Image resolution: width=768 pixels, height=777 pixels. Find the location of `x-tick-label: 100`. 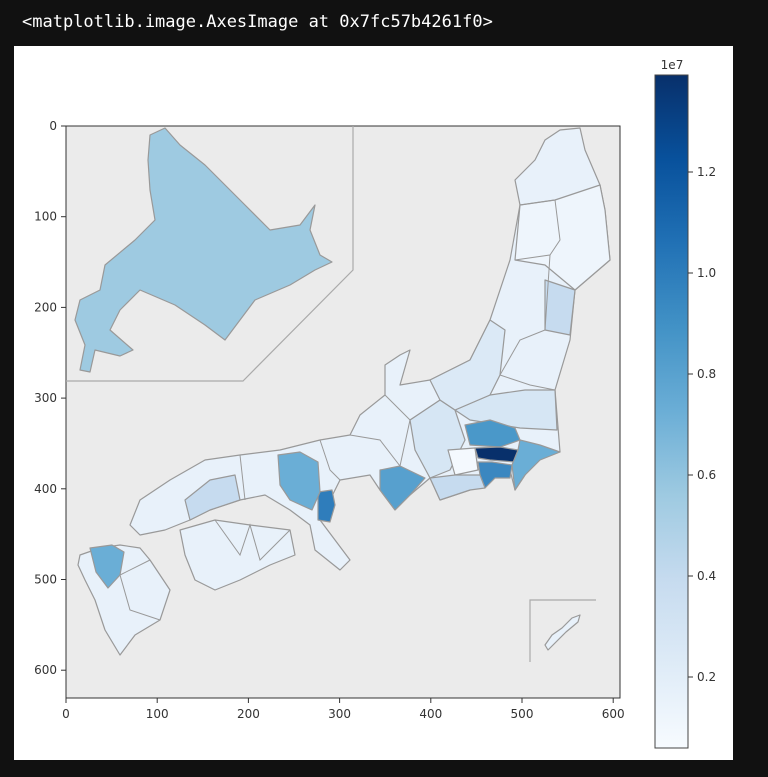

x-tick-label: 100 is located at coordinates (157, 714).